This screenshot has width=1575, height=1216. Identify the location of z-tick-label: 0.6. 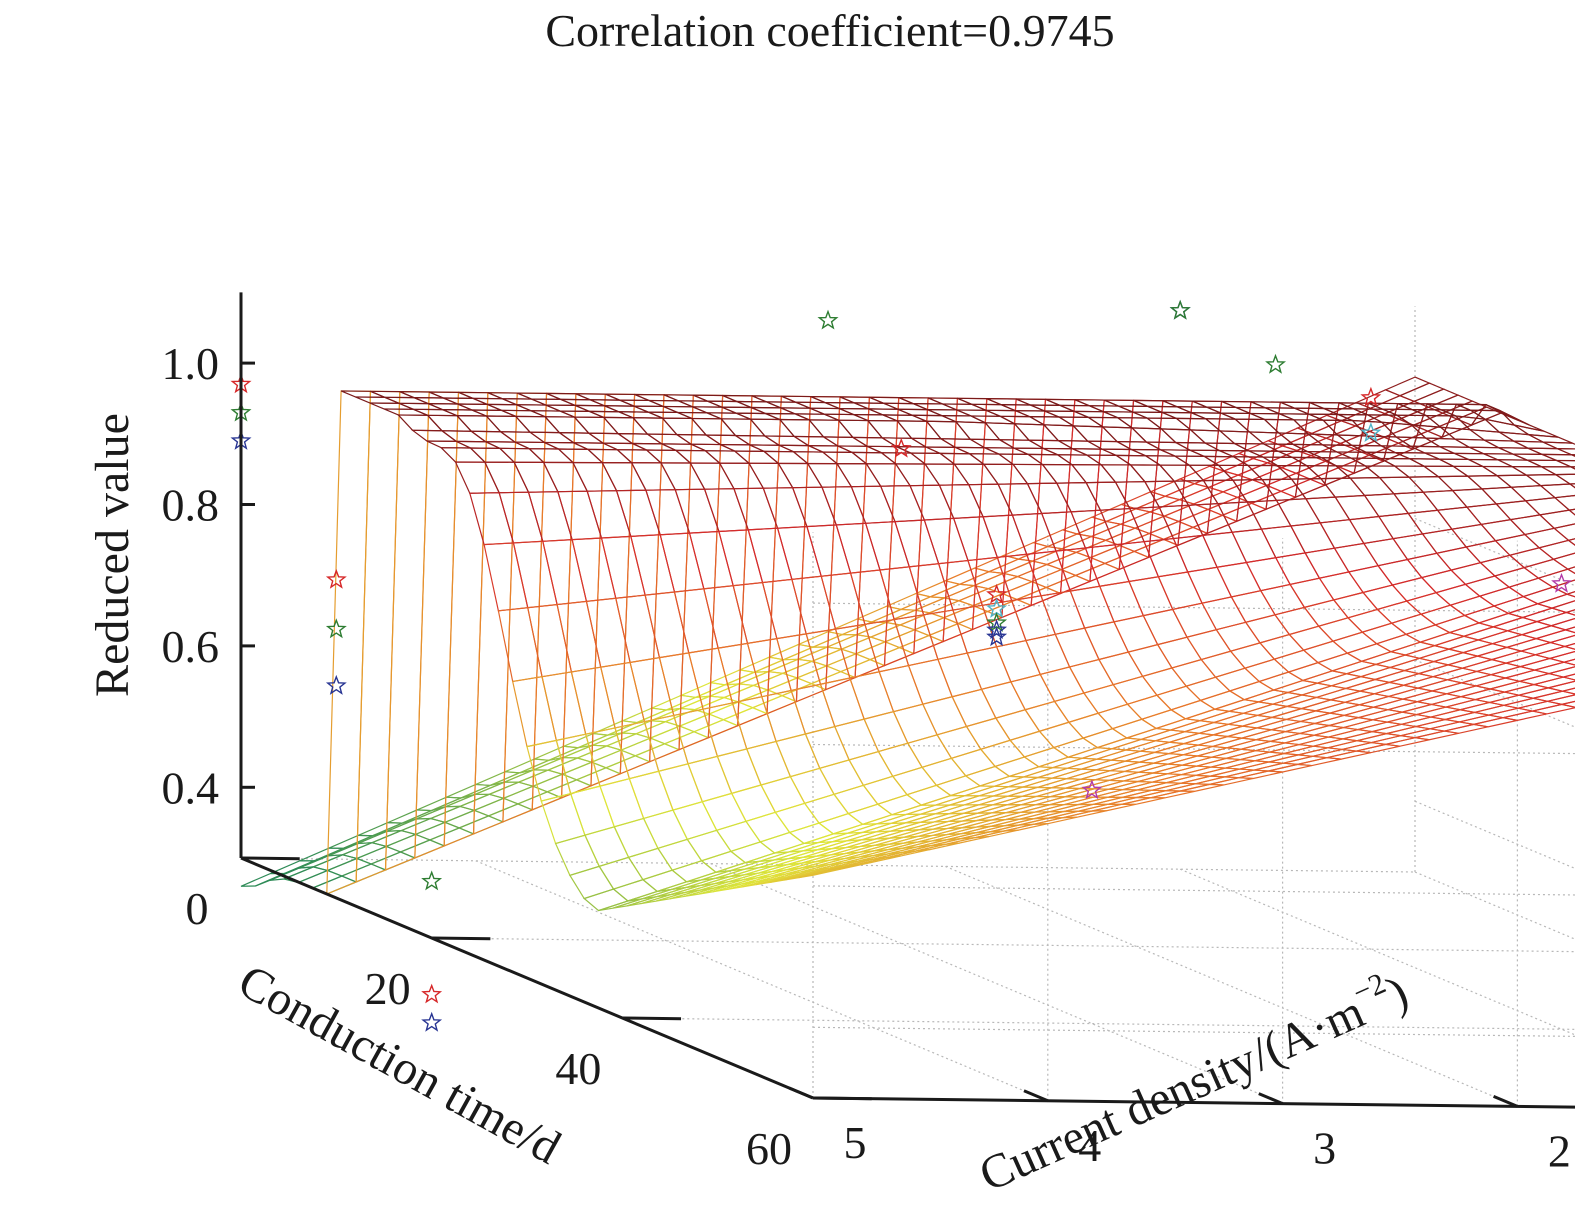
(191, 646).